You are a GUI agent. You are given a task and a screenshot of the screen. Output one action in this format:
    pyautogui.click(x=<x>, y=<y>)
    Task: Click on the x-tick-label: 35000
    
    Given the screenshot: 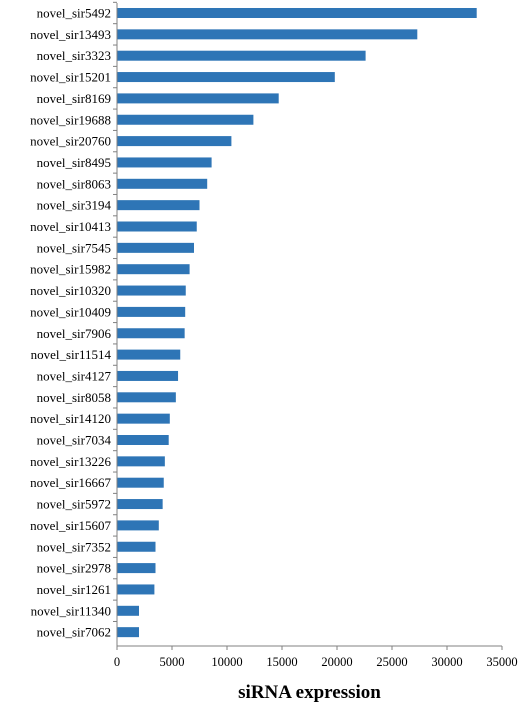 What is the action you would take?
    pyautogui.click(x=501, y=662)
    